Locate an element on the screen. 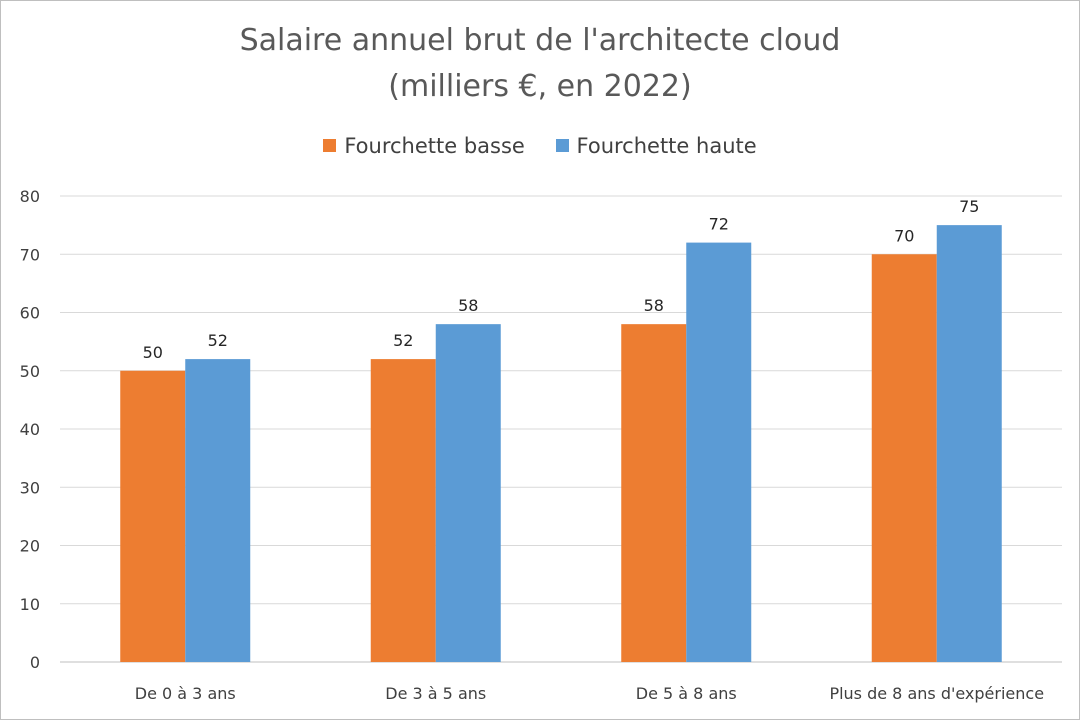  data-label: 70 is located at coordinates (904, 235).